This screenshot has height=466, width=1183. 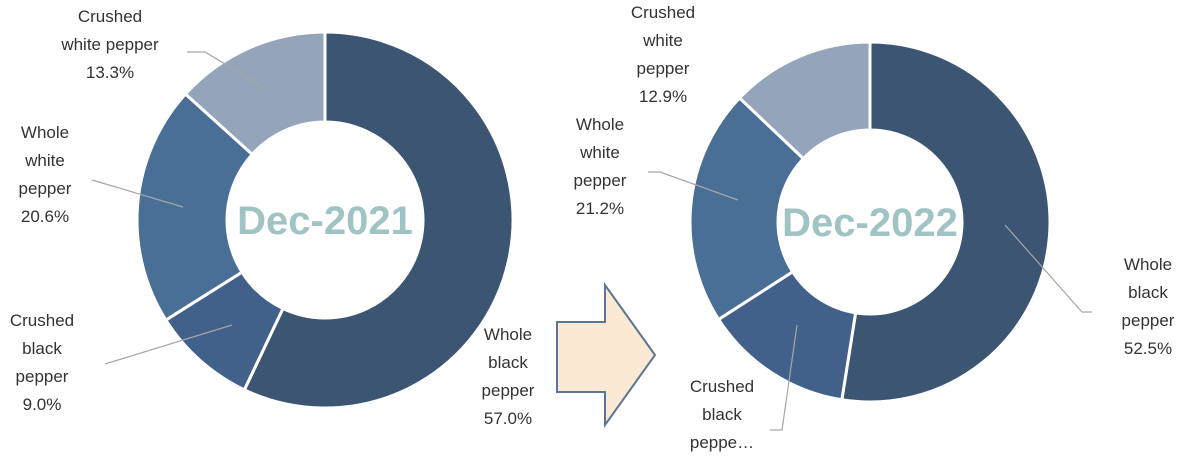 What do you see at coordinates (110, 72) in the screenshot?
I see `value-label: 13.3%` at bounding box center [110, 72].